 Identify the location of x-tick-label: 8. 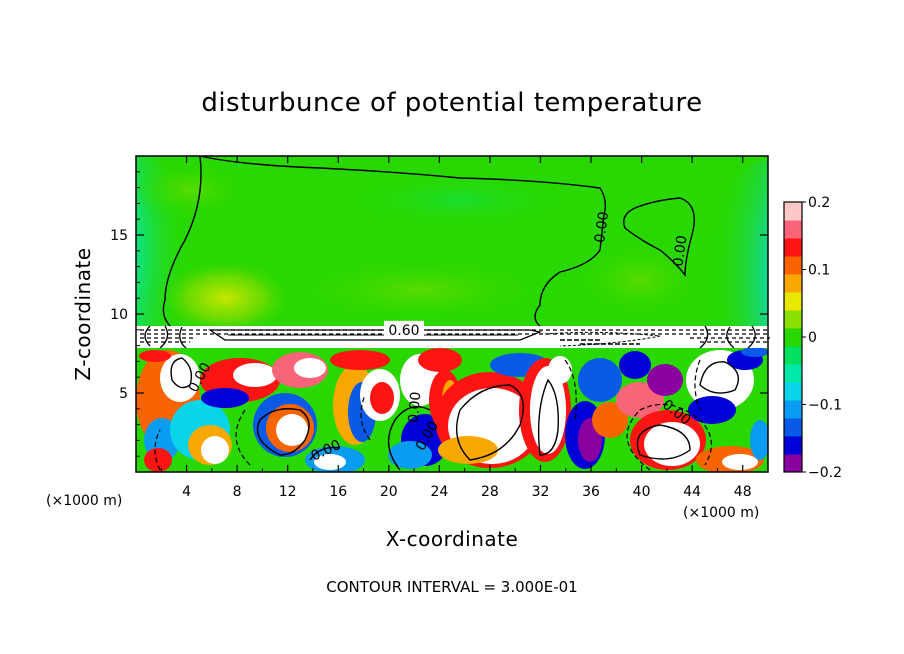
(237, 492).